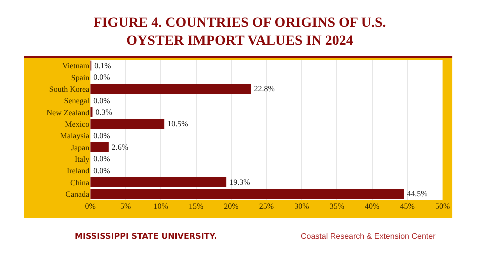 The image size is (480, 261). I want to click on y-tick-label: Spain, so click(80, 77).